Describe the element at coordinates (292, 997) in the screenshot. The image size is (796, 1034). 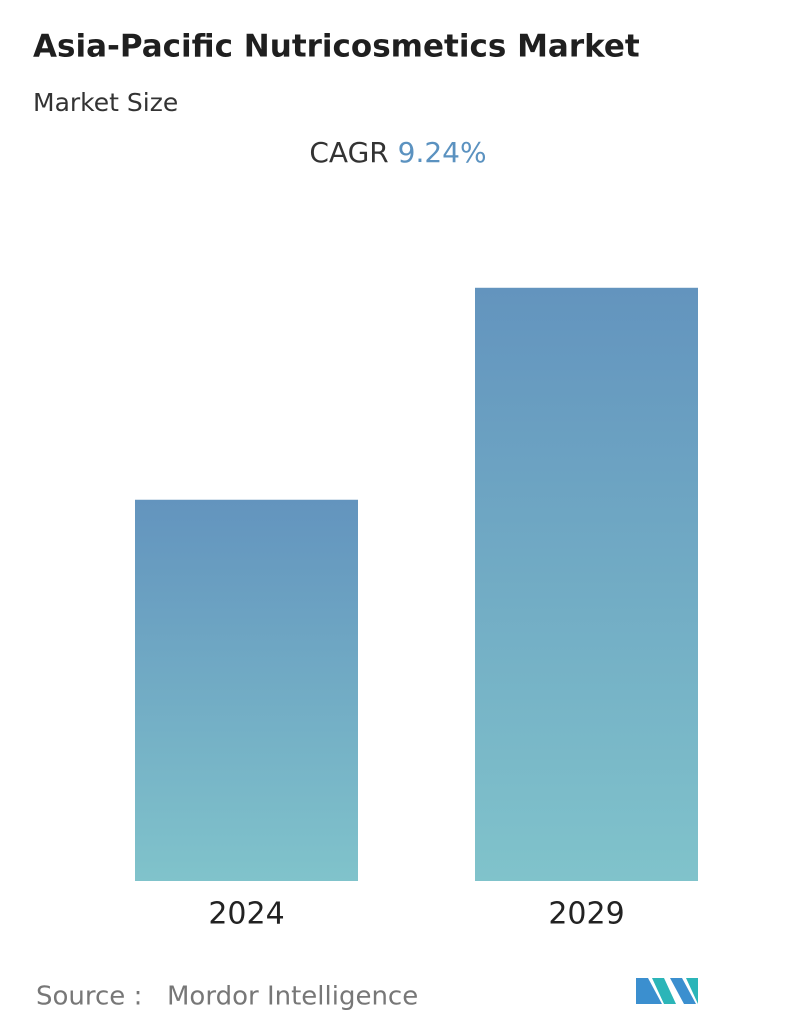
I see `source: Mordor Intelligence` at that location.